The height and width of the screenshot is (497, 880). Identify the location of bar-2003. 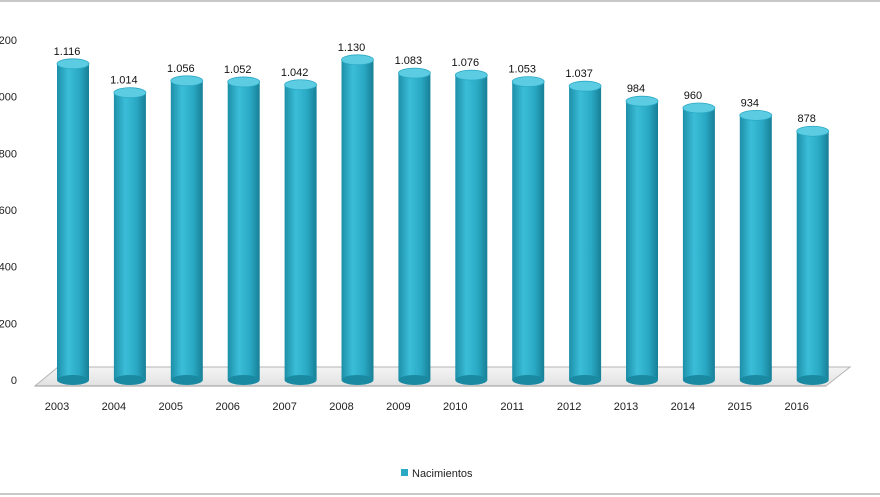
(73, 221).